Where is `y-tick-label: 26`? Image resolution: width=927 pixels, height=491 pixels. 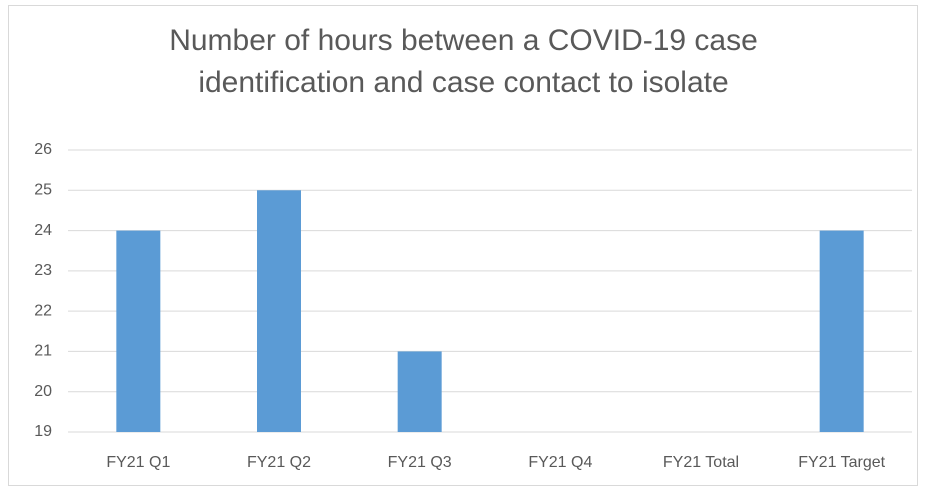 y-tick-label: 26 is located at coordinates (43, 149).